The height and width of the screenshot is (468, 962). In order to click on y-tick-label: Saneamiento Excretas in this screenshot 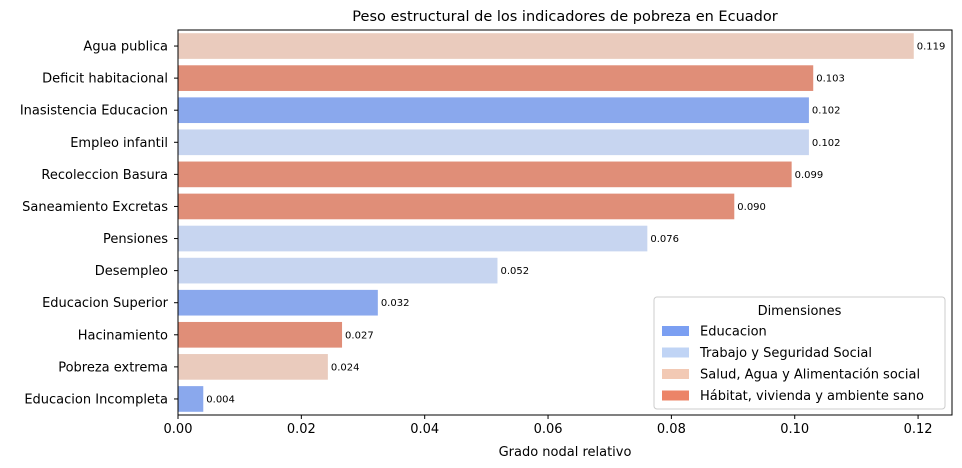, I will do `click(95, 207)`.